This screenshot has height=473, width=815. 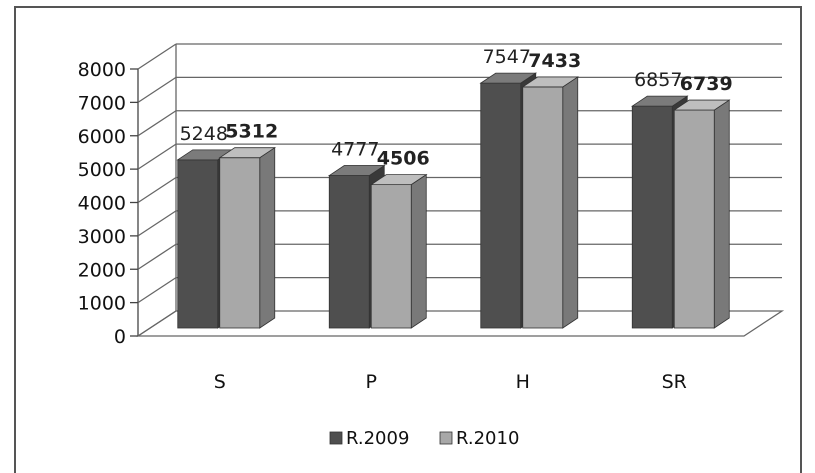 I want to click on y-tick-label: 6000, so click(x=102, y=137).